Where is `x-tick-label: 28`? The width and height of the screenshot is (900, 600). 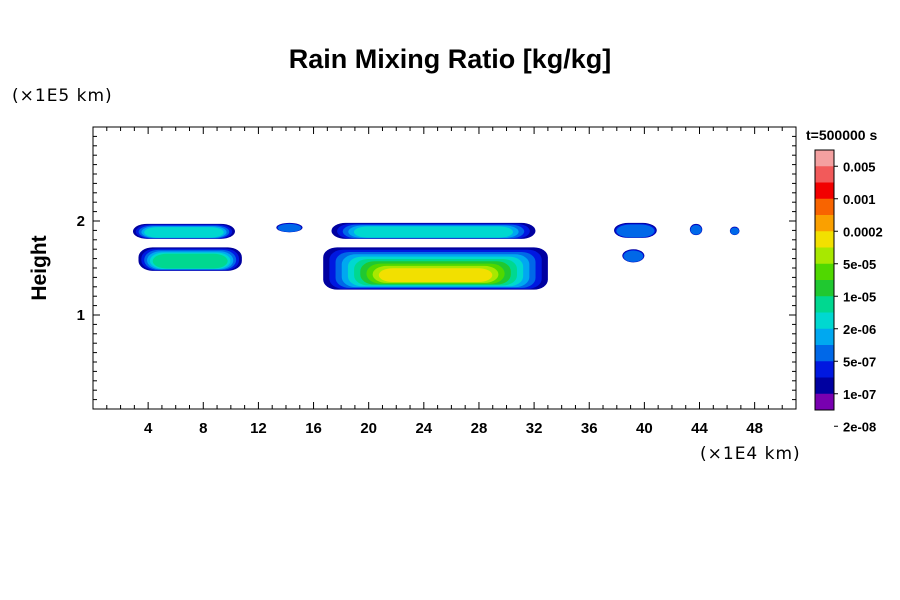
x-tick-label: 28 is located at coordinates (479, 428).